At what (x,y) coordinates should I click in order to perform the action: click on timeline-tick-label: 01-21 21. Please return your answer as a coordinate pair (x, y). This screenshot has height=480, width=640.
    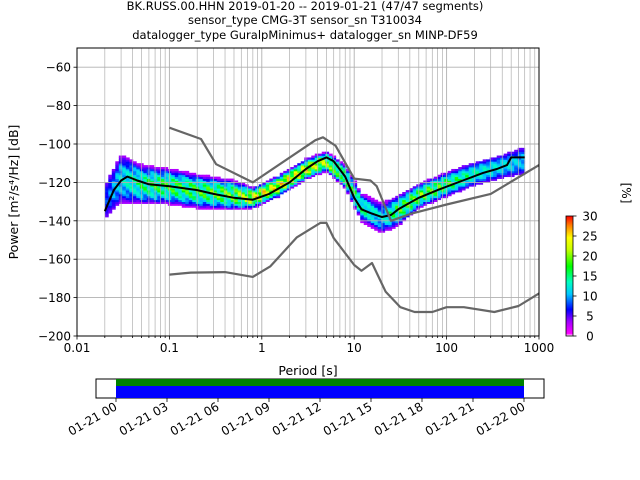
    Looking at the image, I should click on (450, 418).